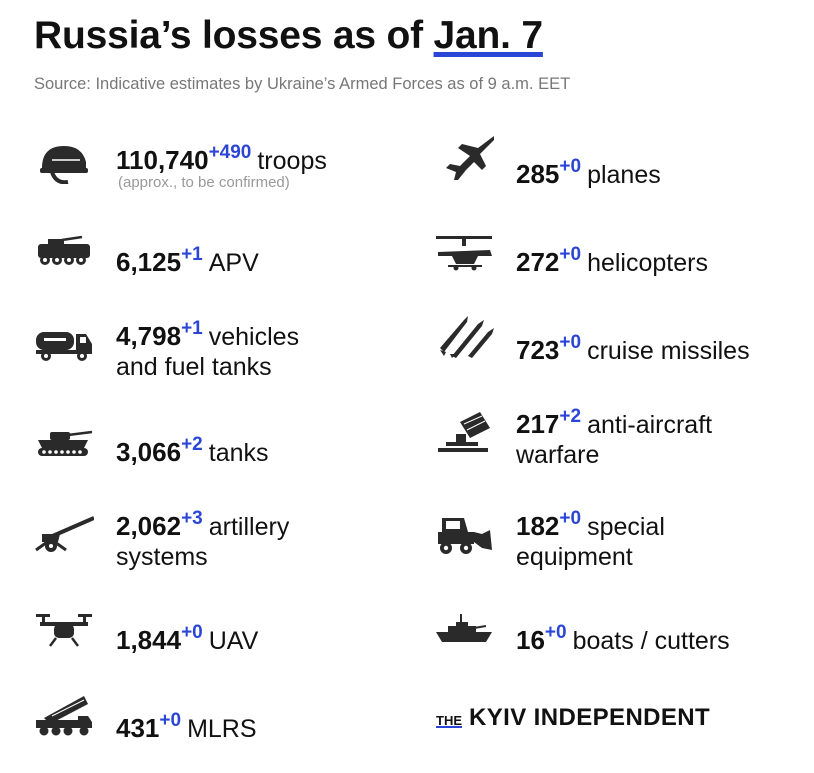 Image resolution: width=814 pixels, height=773 pixels. What do you see at coordinates (292, 161) in the screenshot?
I see `stat-label: troops` at bounding box center [292, 161].